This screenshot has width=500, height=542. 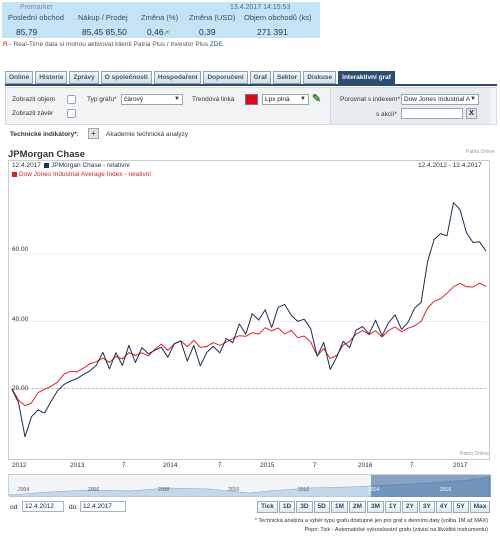 What do you see at coordinates (33, 113) in the screenshot?
I see `show-close-label: Zobrazit závěr` at bounding box center [33, 113].